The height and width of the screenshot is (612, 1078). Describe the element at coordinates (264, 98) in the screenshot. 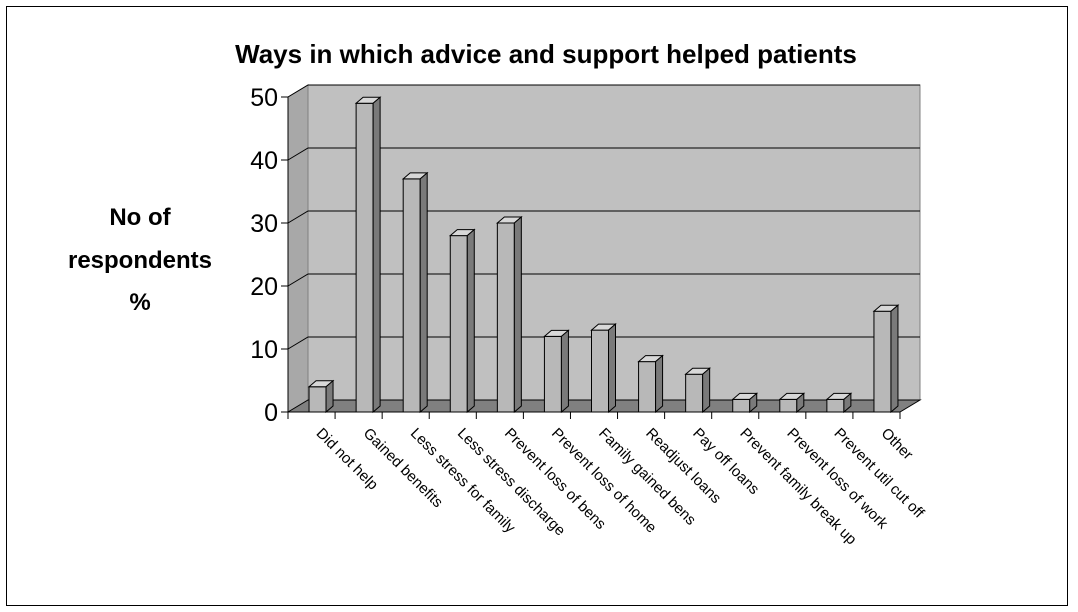

I see `y-tick-label: 50` at that location.